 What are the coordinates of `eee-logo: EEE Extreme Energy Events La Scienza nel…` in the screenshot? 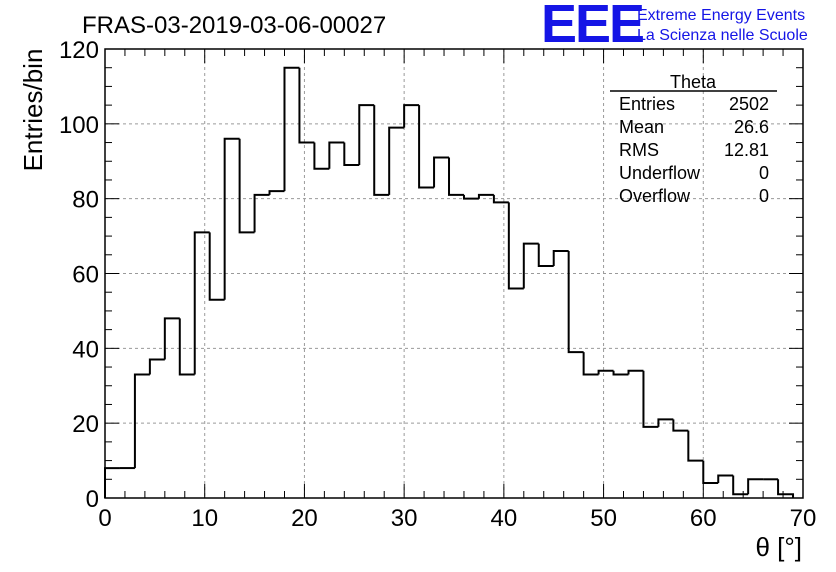 It's located at (674, 27).